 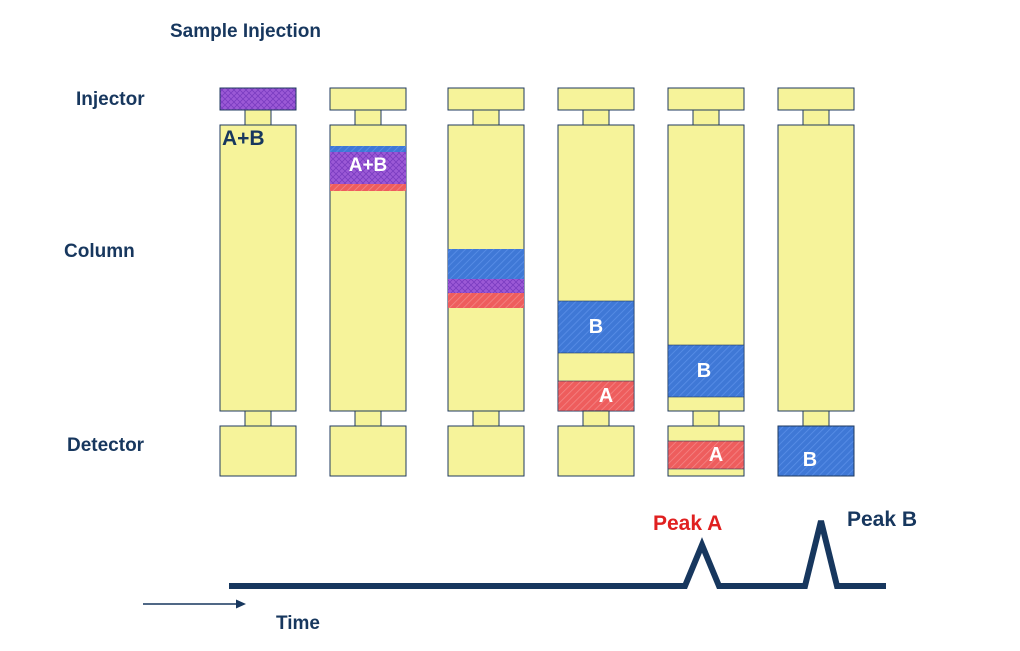 What do you see at coordinates (106, 445) in the screenshot?
I see `row-label-detector: Detector` at bounding box center [106, 445].